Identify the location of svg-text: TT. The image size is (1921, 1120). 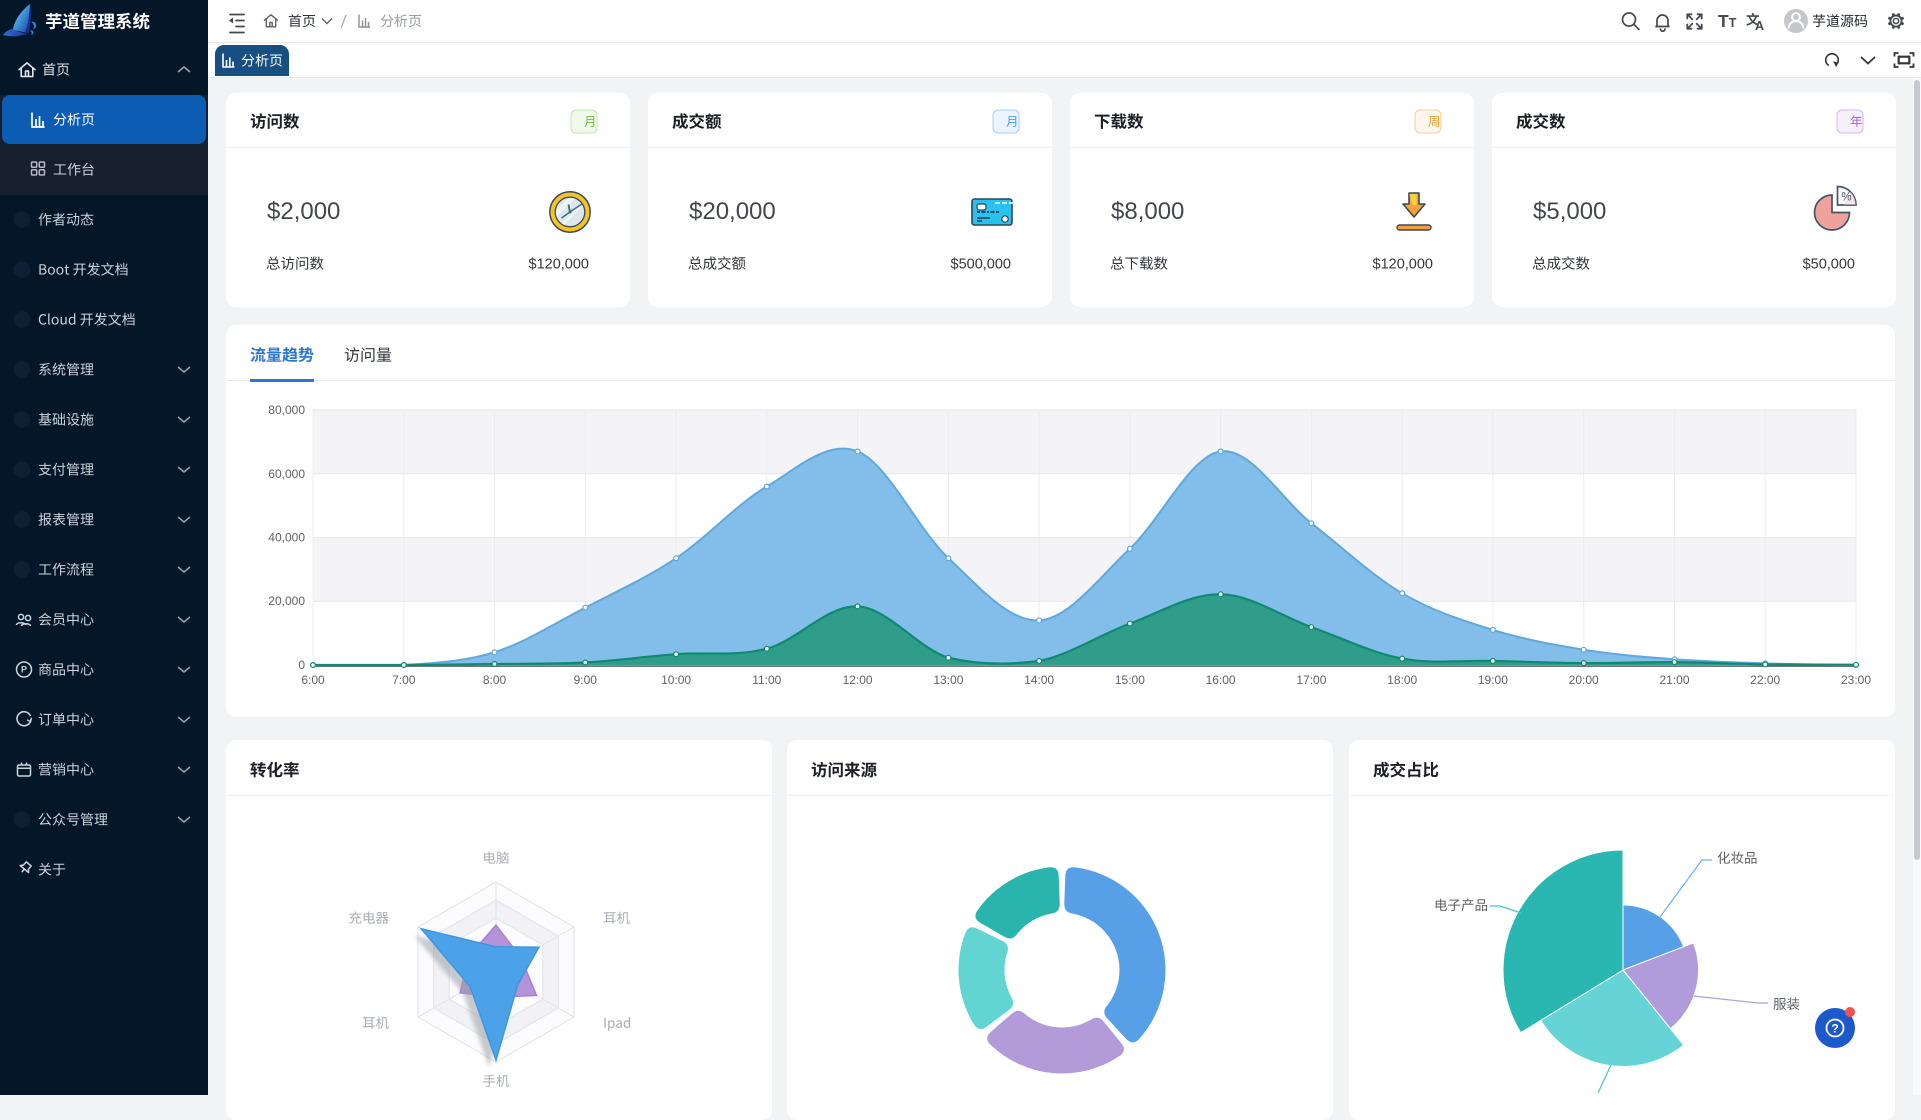
(1727, 21).